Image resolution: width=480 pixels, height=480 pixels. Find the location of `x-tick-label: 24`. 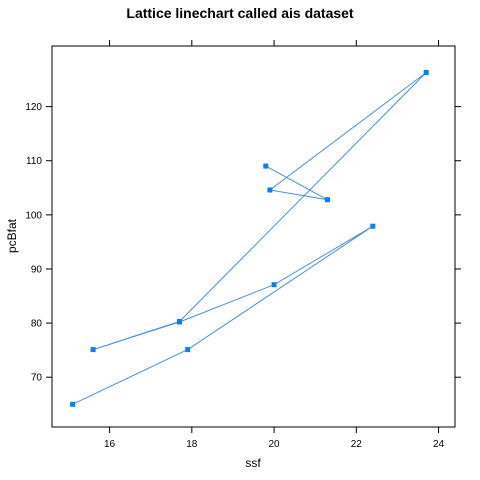

x-tick-label: 24 is located at coordinates (439, 444).